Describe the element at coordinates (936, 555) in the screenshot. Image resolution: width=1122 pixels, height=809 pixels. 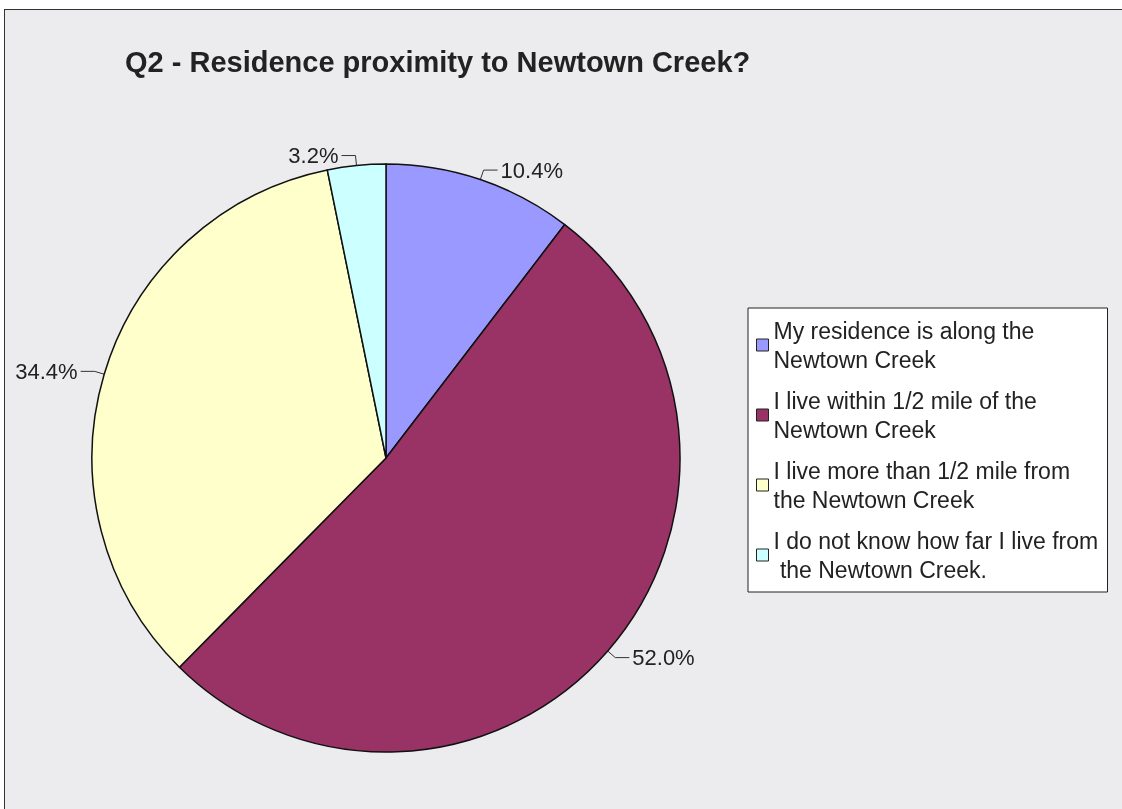
I see `legend-label: I do not know how far I live from the Newtown Creek.` at that location.